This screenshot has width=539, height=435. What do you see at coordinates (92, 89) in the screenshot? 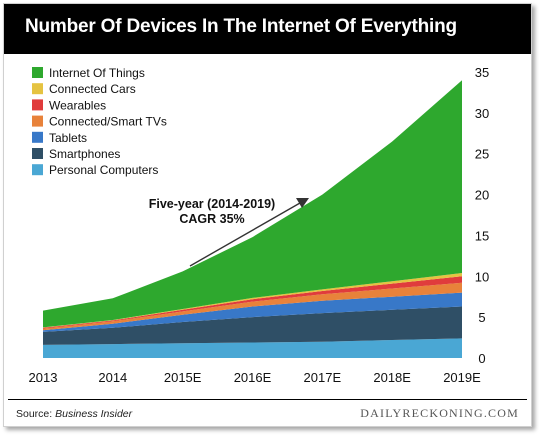
I see `legend-label: Connected Cars` at bounding box center [92, 89].